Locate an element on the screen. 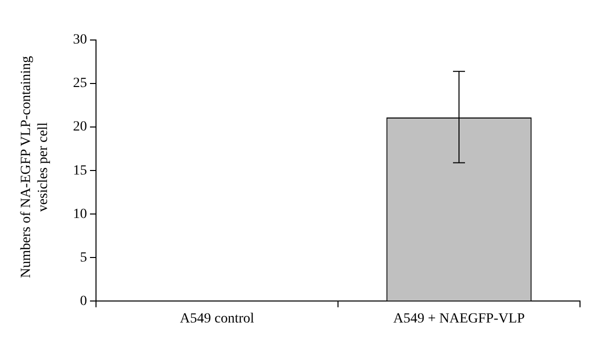 This screenshot has height=340, width=600. x-tick-label: A549 + NAEGFP-VLP is located at coordinates (459, 318).